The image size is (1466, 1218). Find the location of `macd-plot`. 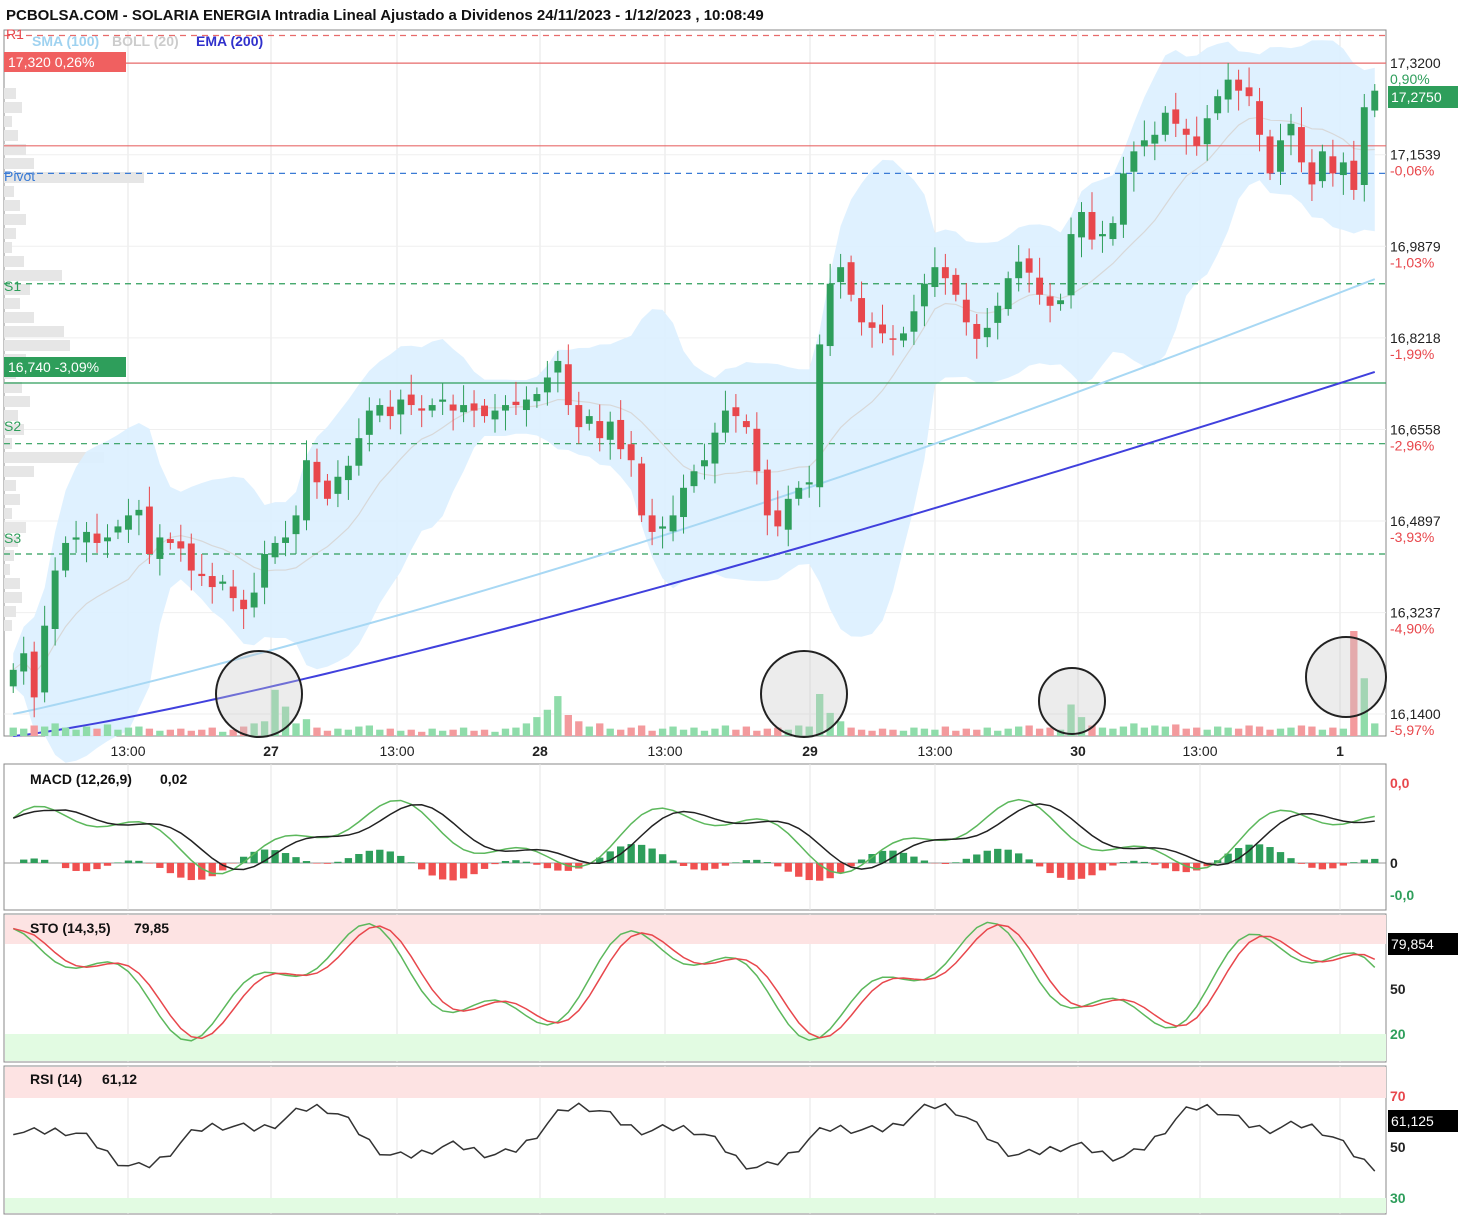

macd-plot is located at coordinates (695, 839).